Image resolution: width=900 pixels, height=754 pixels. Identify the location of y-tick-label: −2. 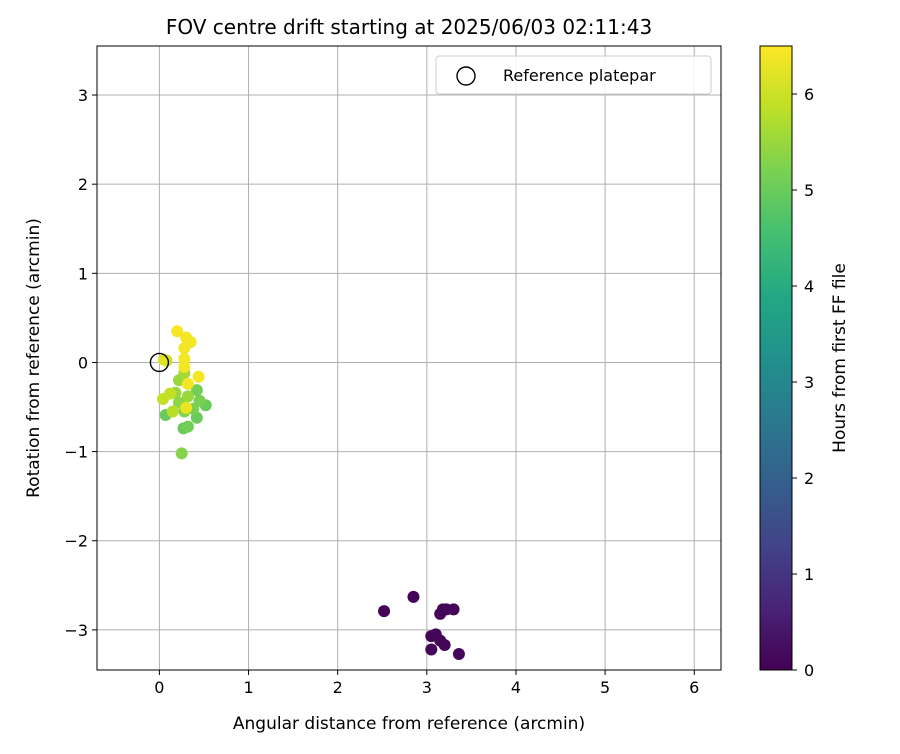
(76, 541).